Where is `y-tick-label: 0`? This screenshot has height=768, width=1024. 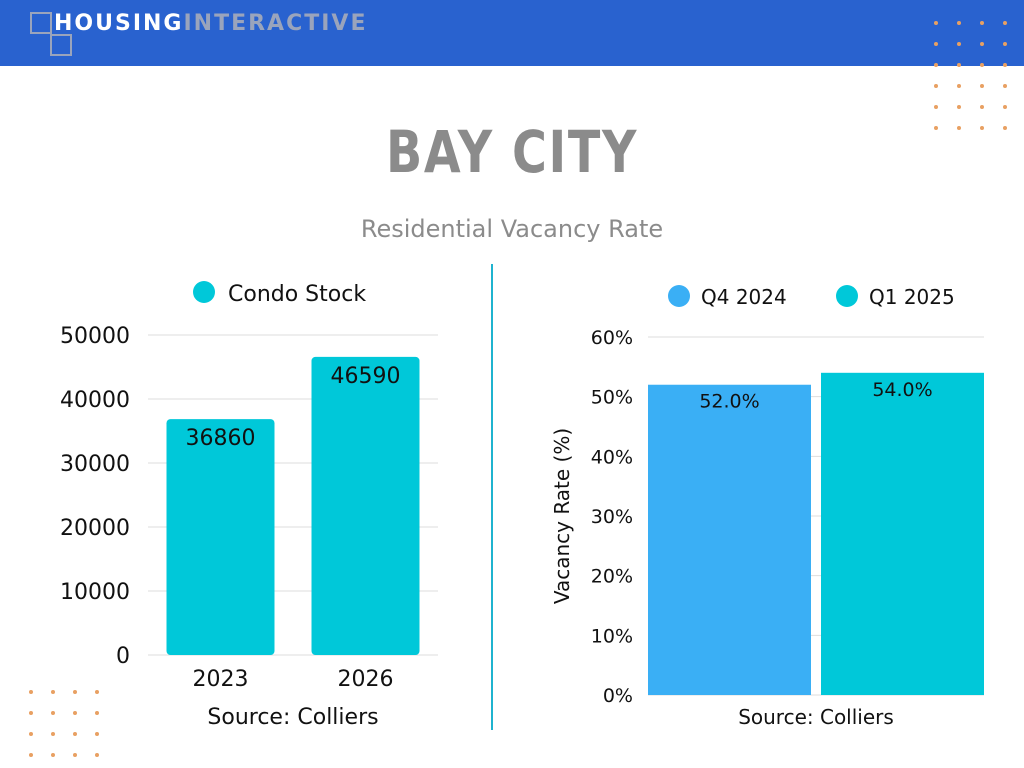 y-tick-label: 0 is located at coordinates (123, 656).